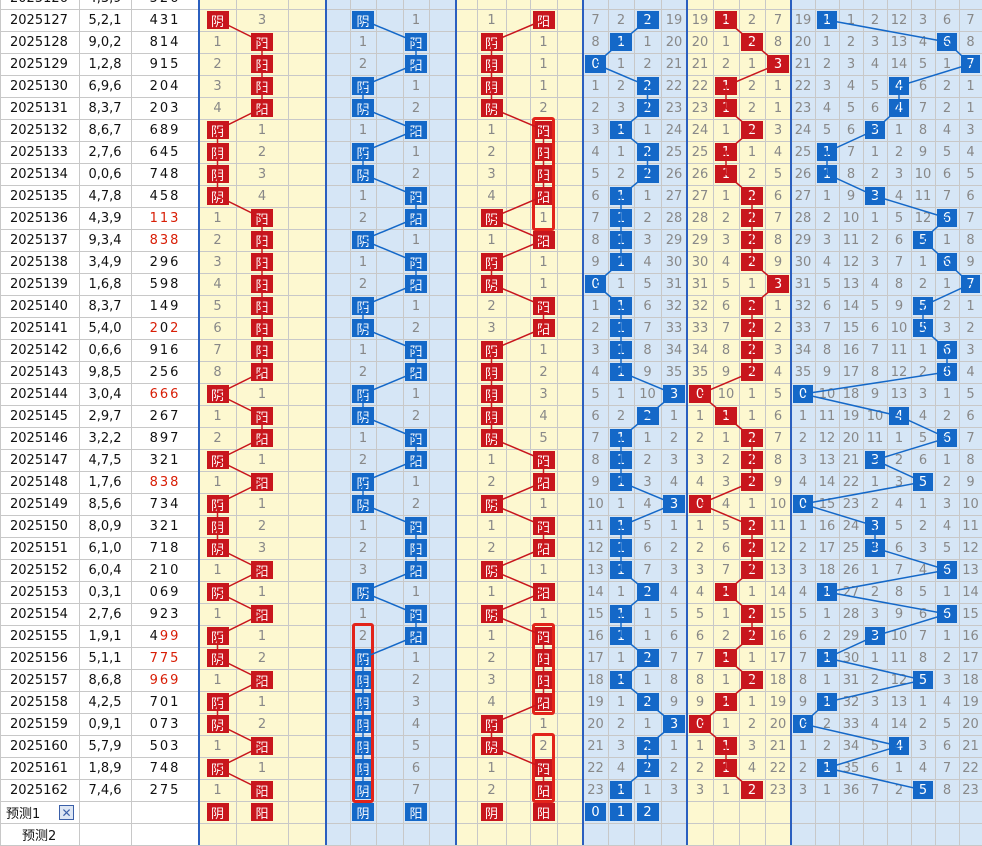 Image resolution: width=982 pixels, height=846 pixels. Describe the element at coordinates (851, 262) in the screenshot. I see `miss-count: 12` at that location.